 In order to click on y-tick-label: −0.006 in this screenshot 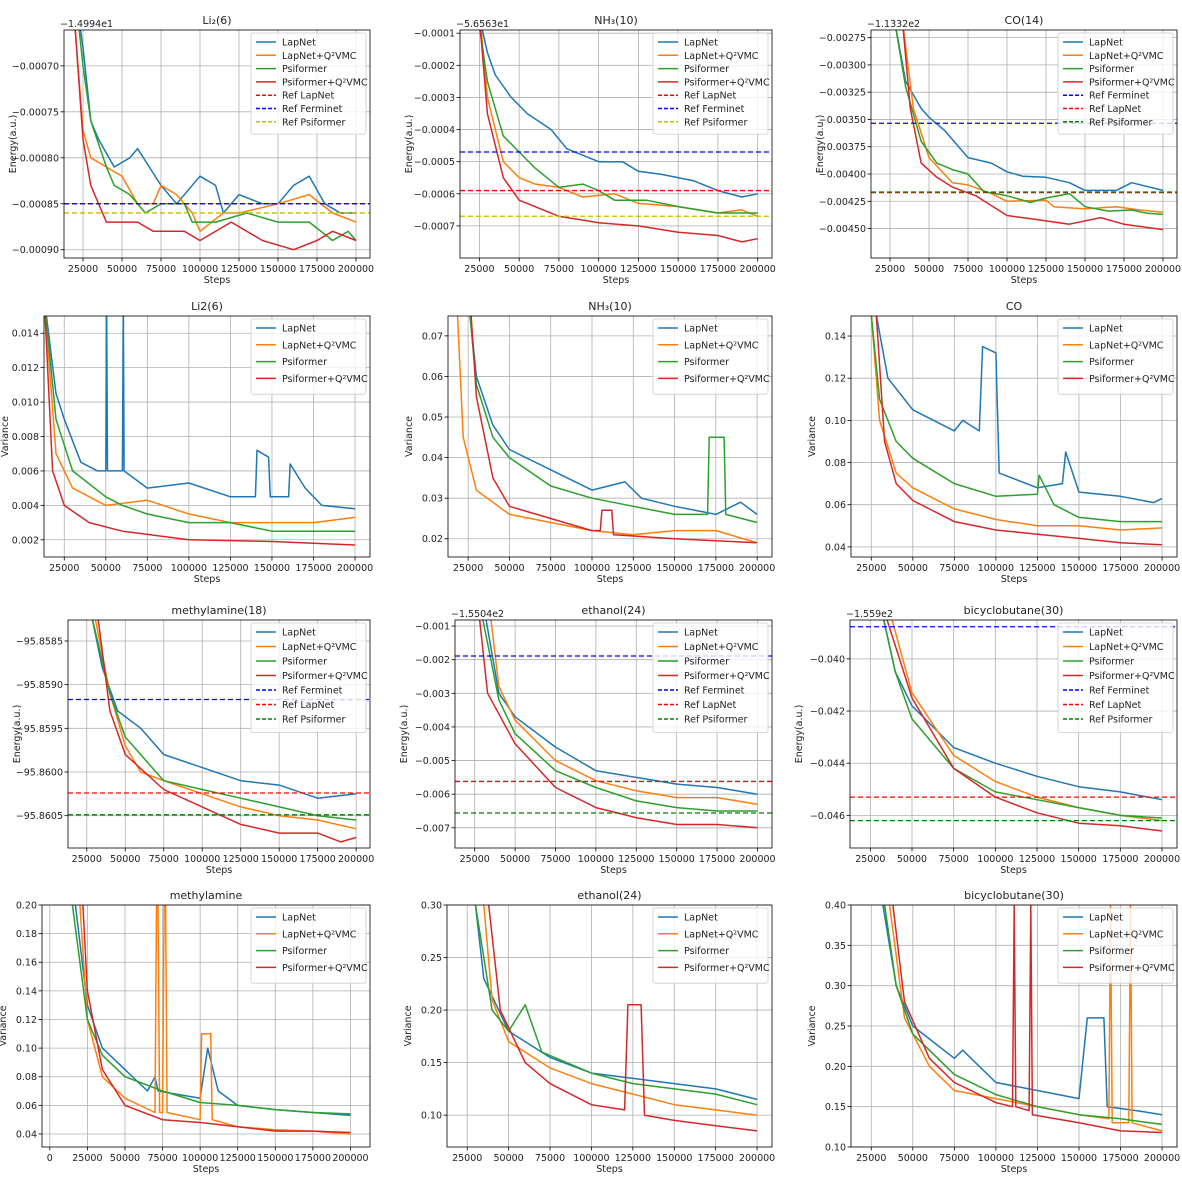, I will do `click(432, 795)`.